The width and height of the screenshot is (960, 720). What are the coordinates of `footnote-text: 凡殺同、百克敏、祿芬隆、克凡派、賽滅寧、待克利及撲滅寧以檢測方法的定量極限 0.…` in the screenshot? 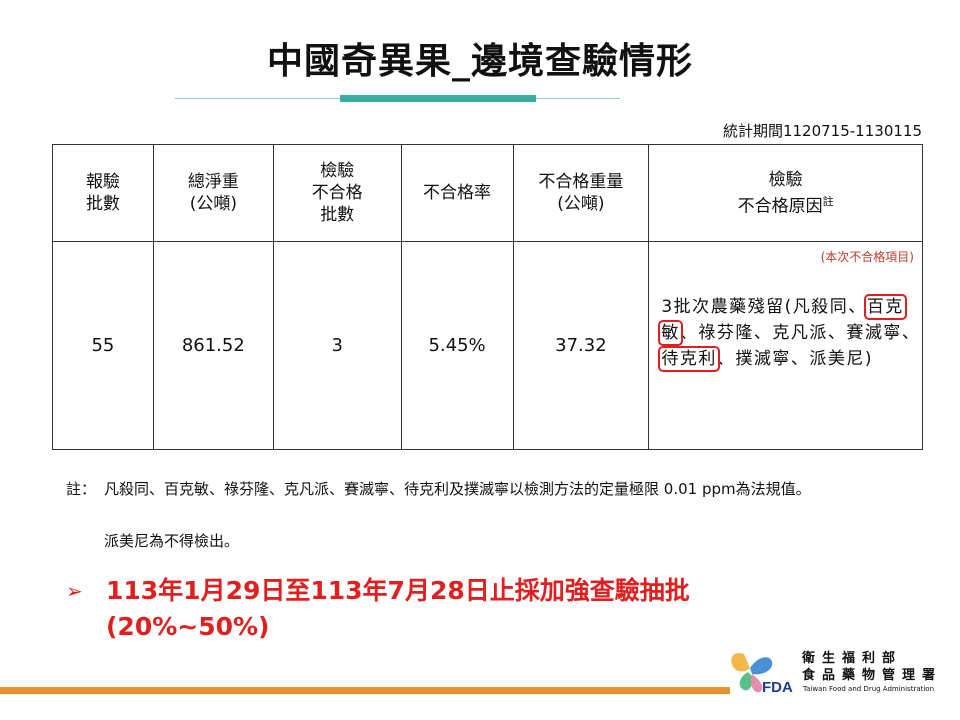 It's located at (457, 489).